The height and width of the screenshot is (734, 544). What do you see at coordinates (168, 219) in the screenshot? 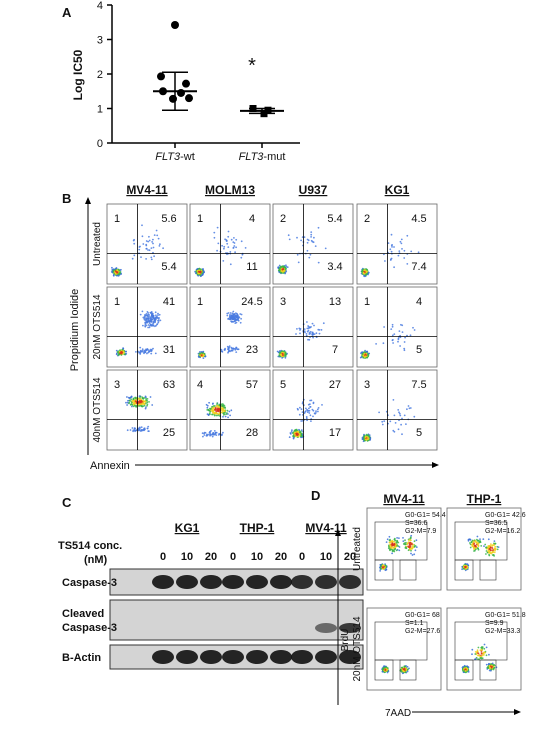
I see `quadrant-value: 5.6` at bounding box center [168, 219].